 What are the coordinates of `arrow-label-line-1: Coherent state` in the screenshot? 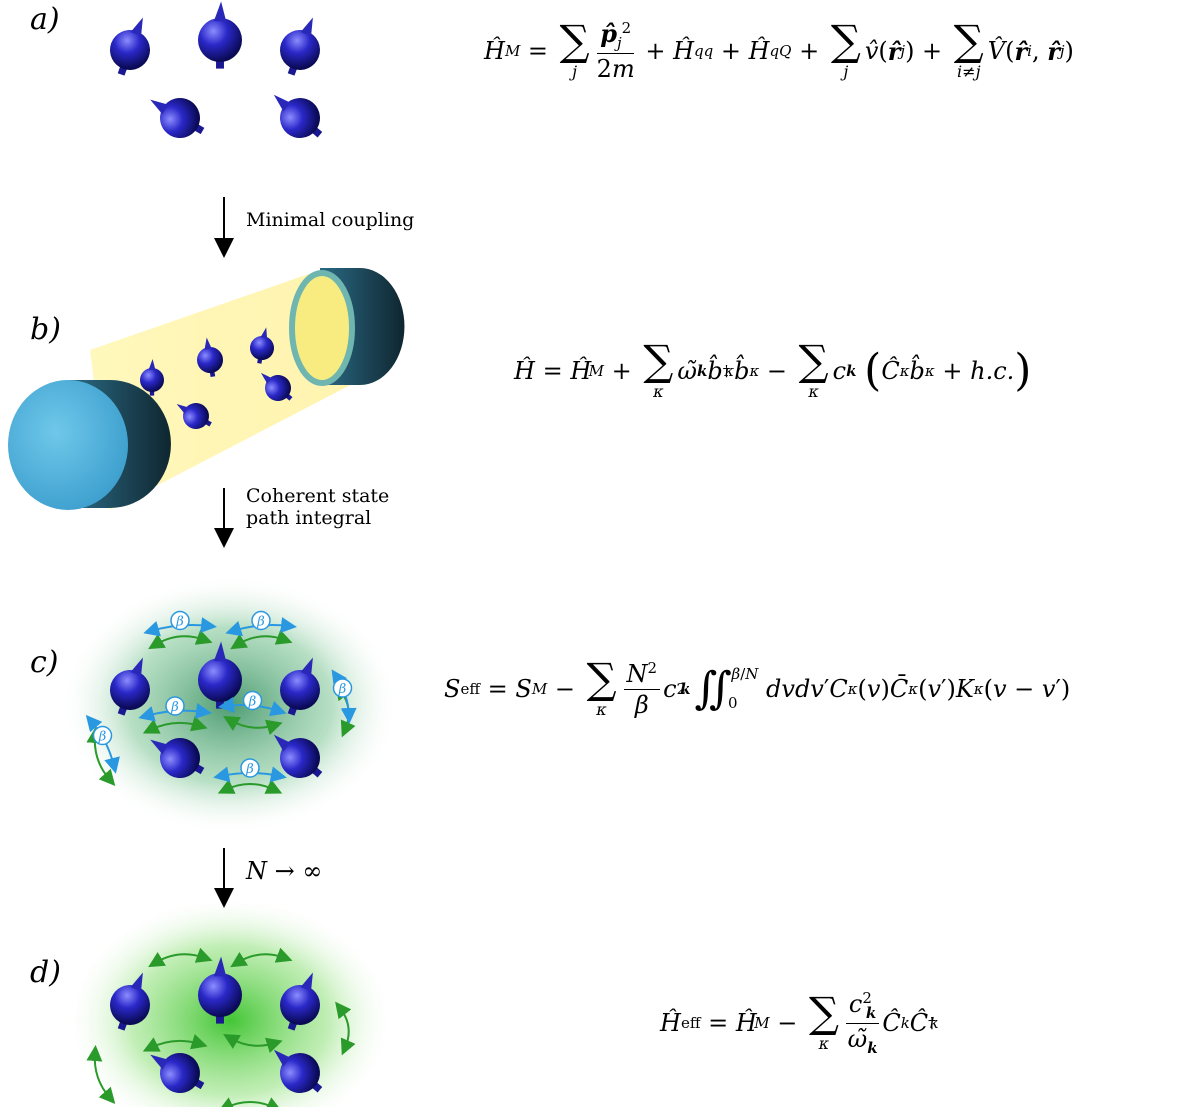 It's located at (318, 496).